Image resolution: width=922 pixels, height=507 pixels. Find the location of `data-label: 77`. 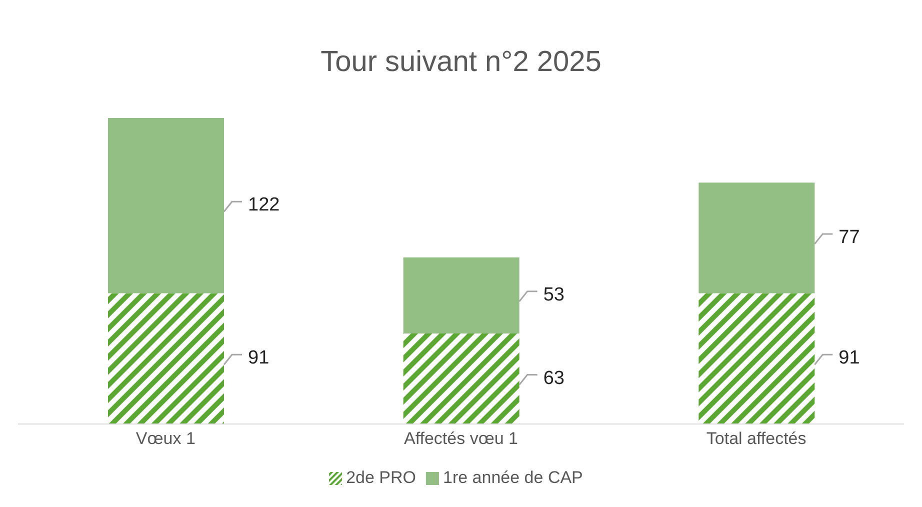

data-label: 77 is located at coordinates (849, 237).